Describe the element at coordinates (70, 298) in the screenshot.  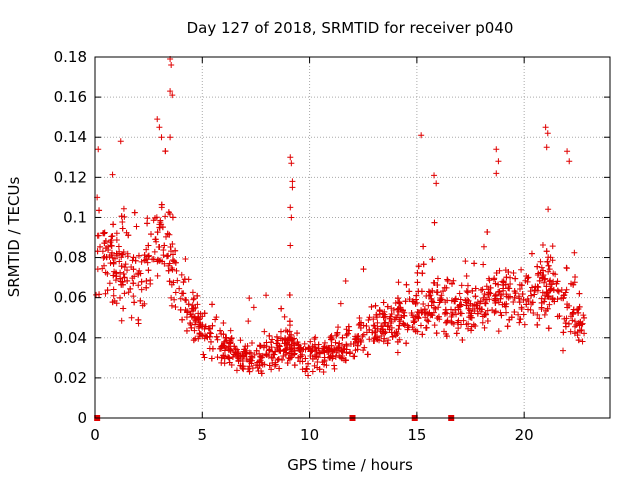
I see `y-tick-label: 0.06` at that location.